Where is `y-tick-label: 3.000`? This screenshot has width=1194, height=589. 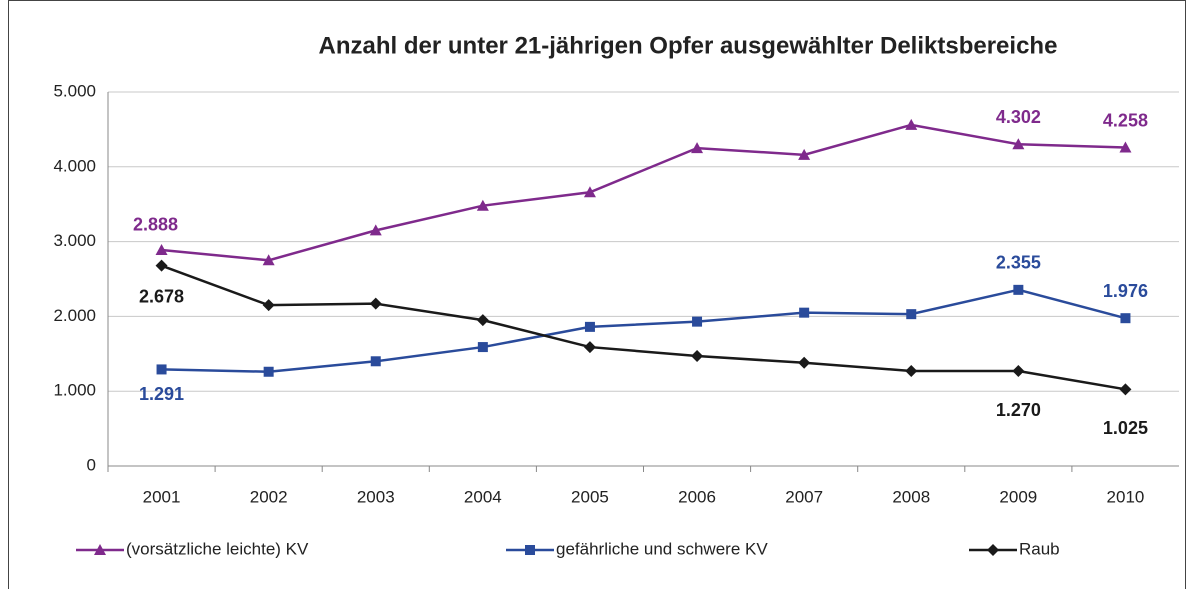
y-tick-label: 3.000 is located at coordinates (74, 240).